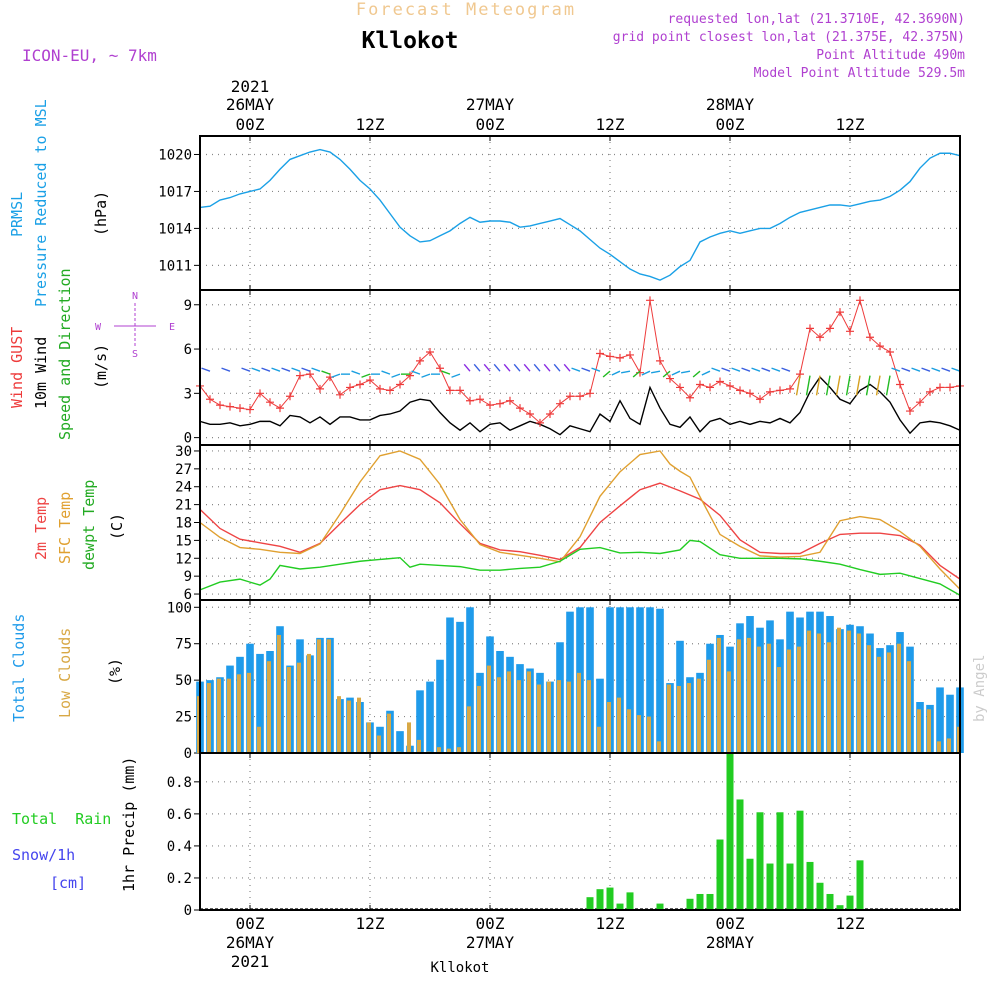  I want to click on snow-unit: [cm], so click(68, 883).